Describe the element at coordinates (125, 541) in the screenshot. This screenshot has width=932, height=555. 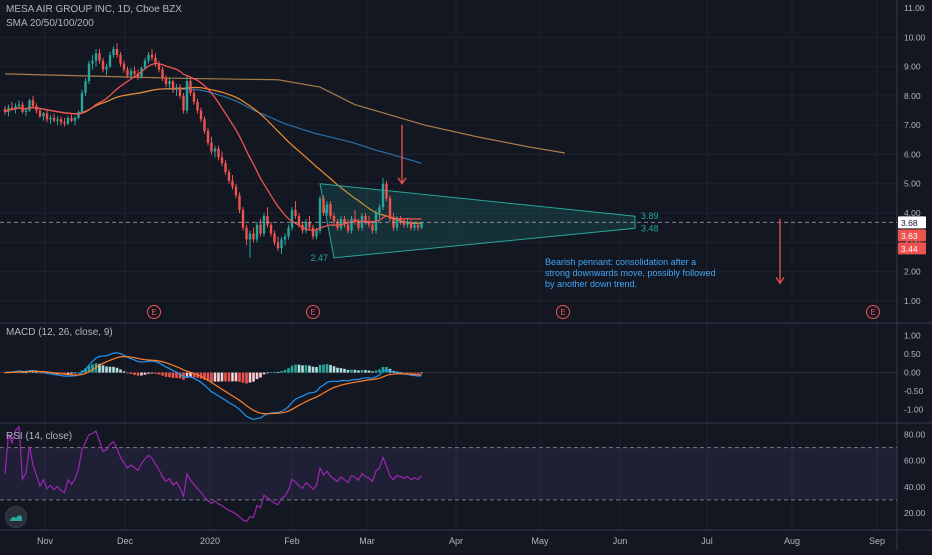
I see `x-tick-label: Dec` at that location.